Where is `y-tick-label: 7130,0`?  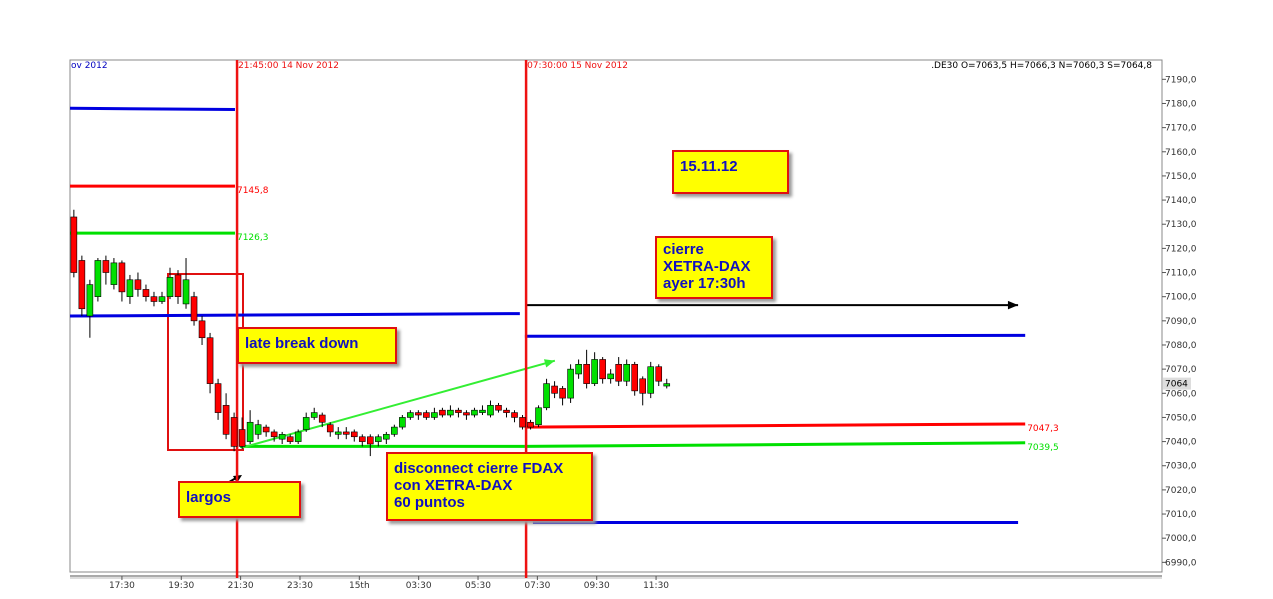 y-tick-label: 7130,0 is located at coordinates (1181, 225).